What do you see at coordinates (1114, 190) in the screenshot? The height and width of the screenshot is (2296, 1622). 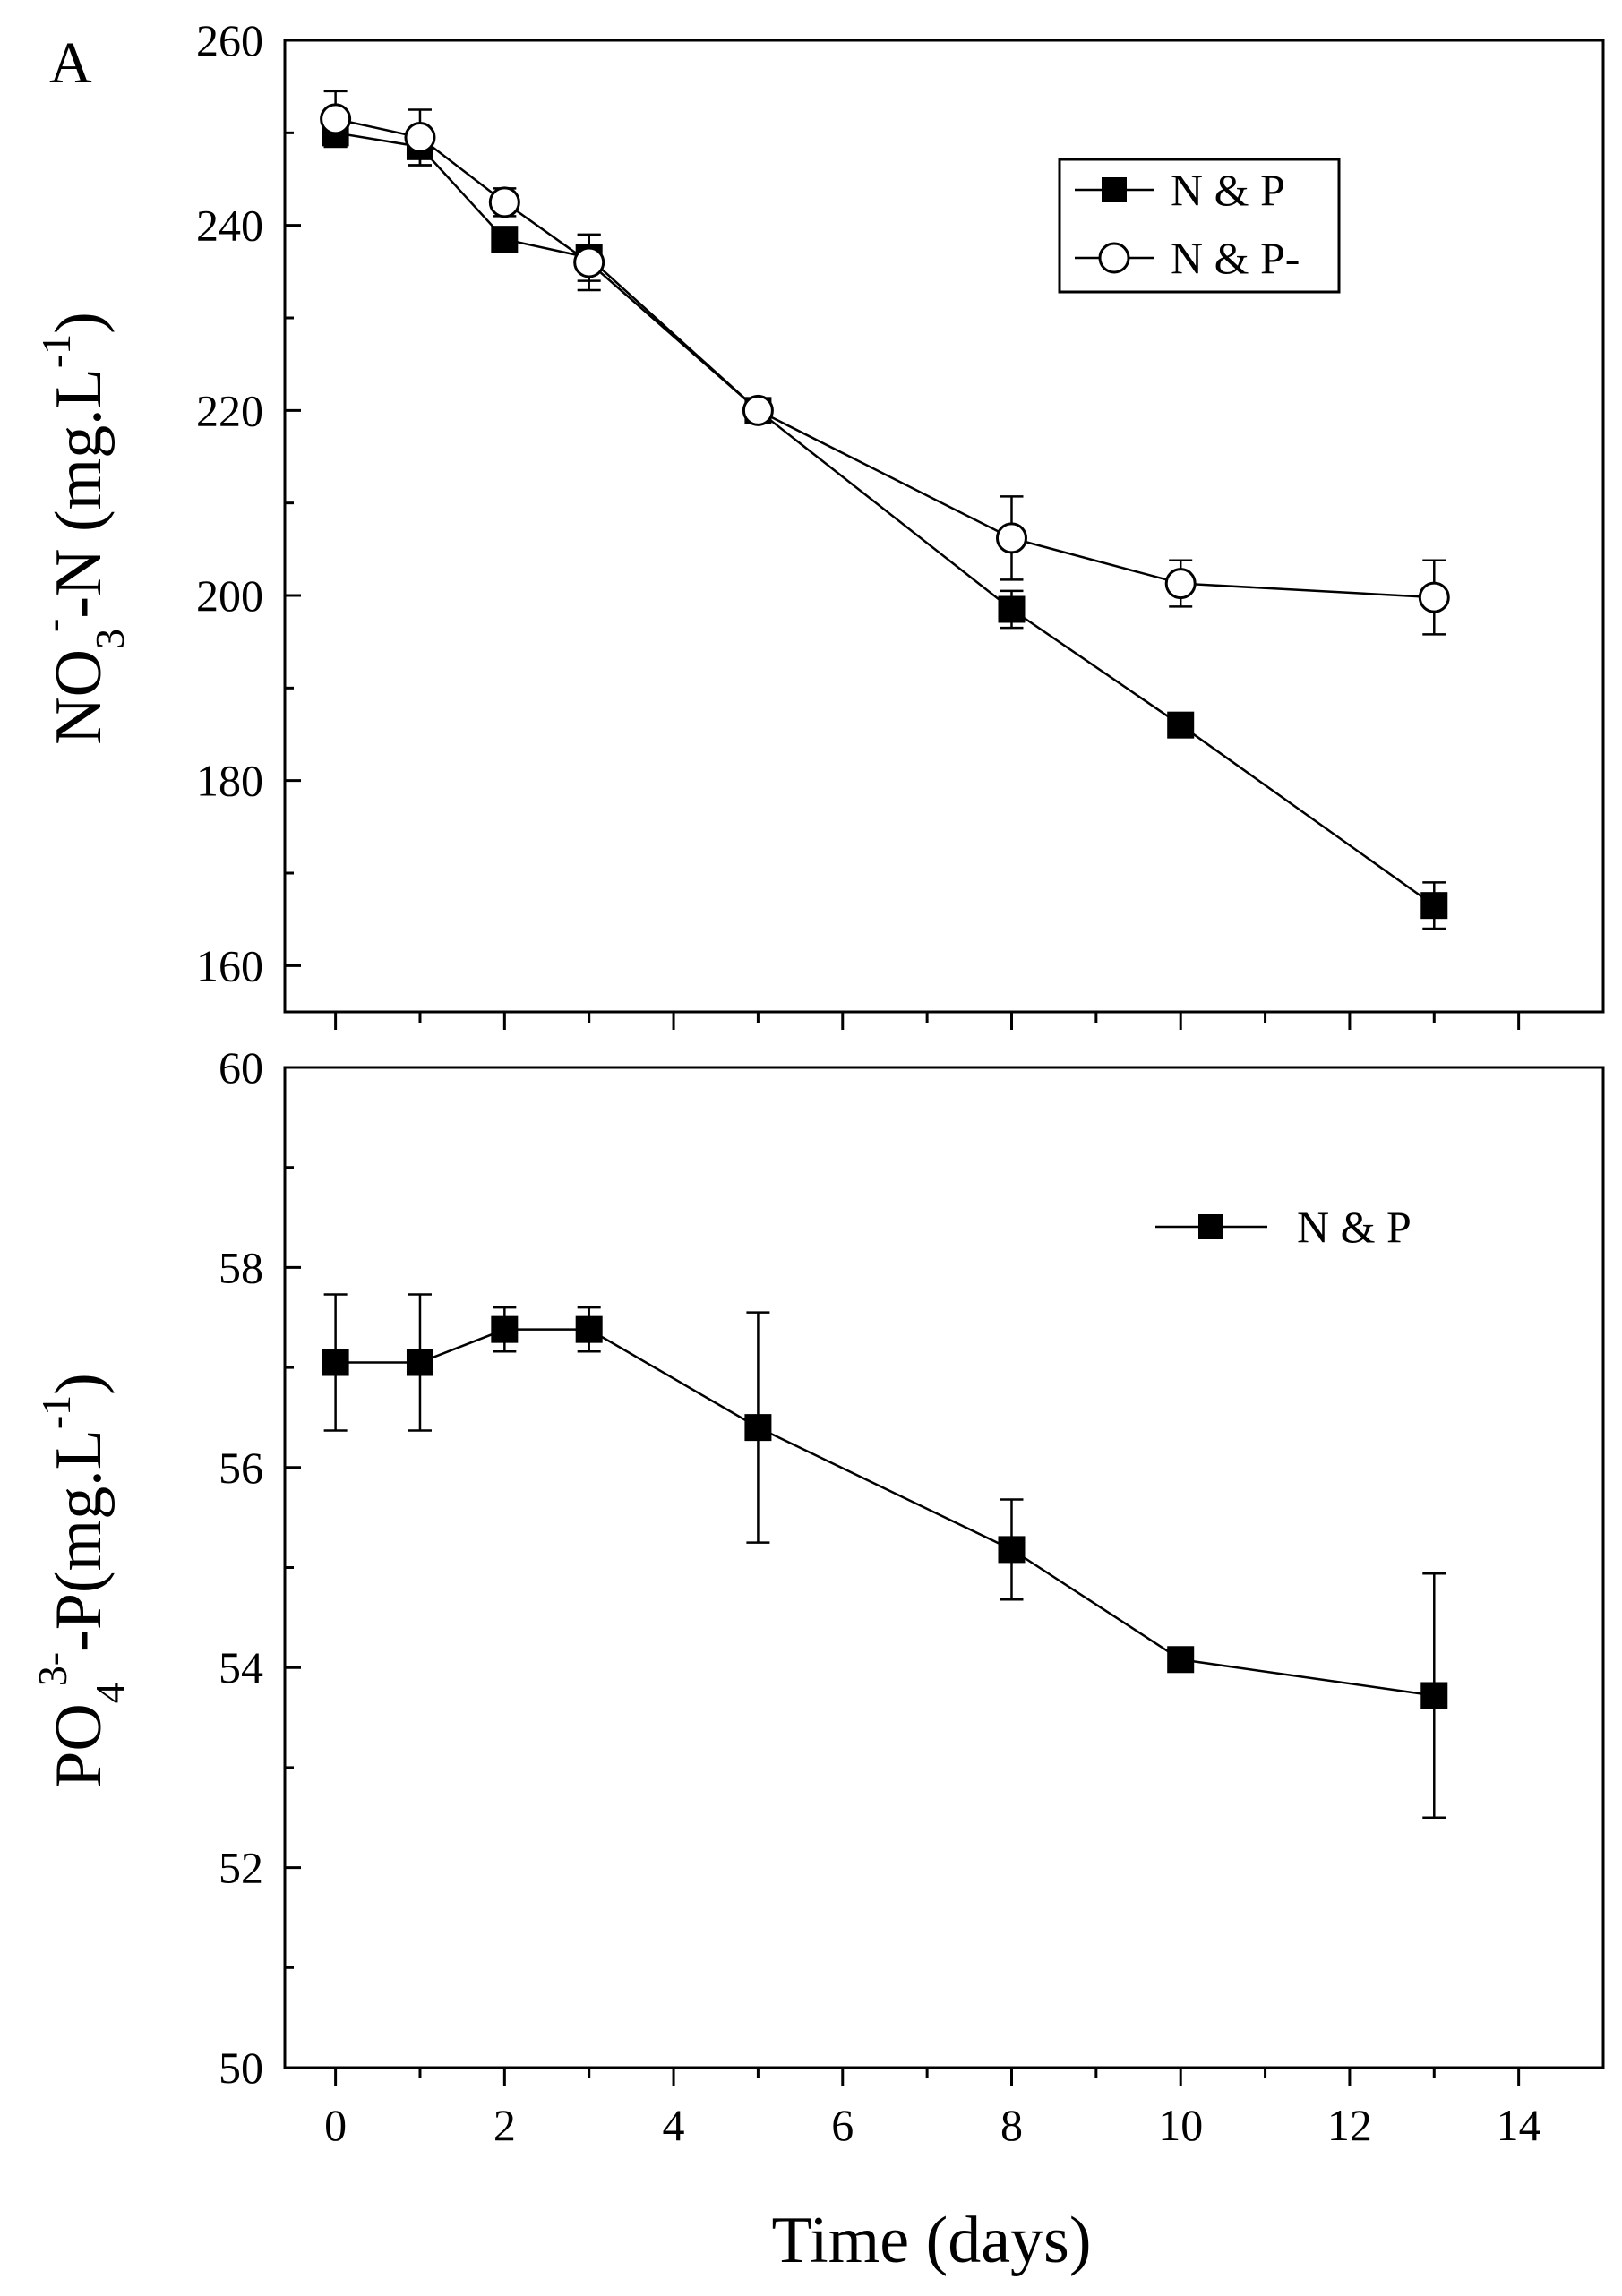 I see `legend-marker-n-p` at bounding box center [1114, 190].